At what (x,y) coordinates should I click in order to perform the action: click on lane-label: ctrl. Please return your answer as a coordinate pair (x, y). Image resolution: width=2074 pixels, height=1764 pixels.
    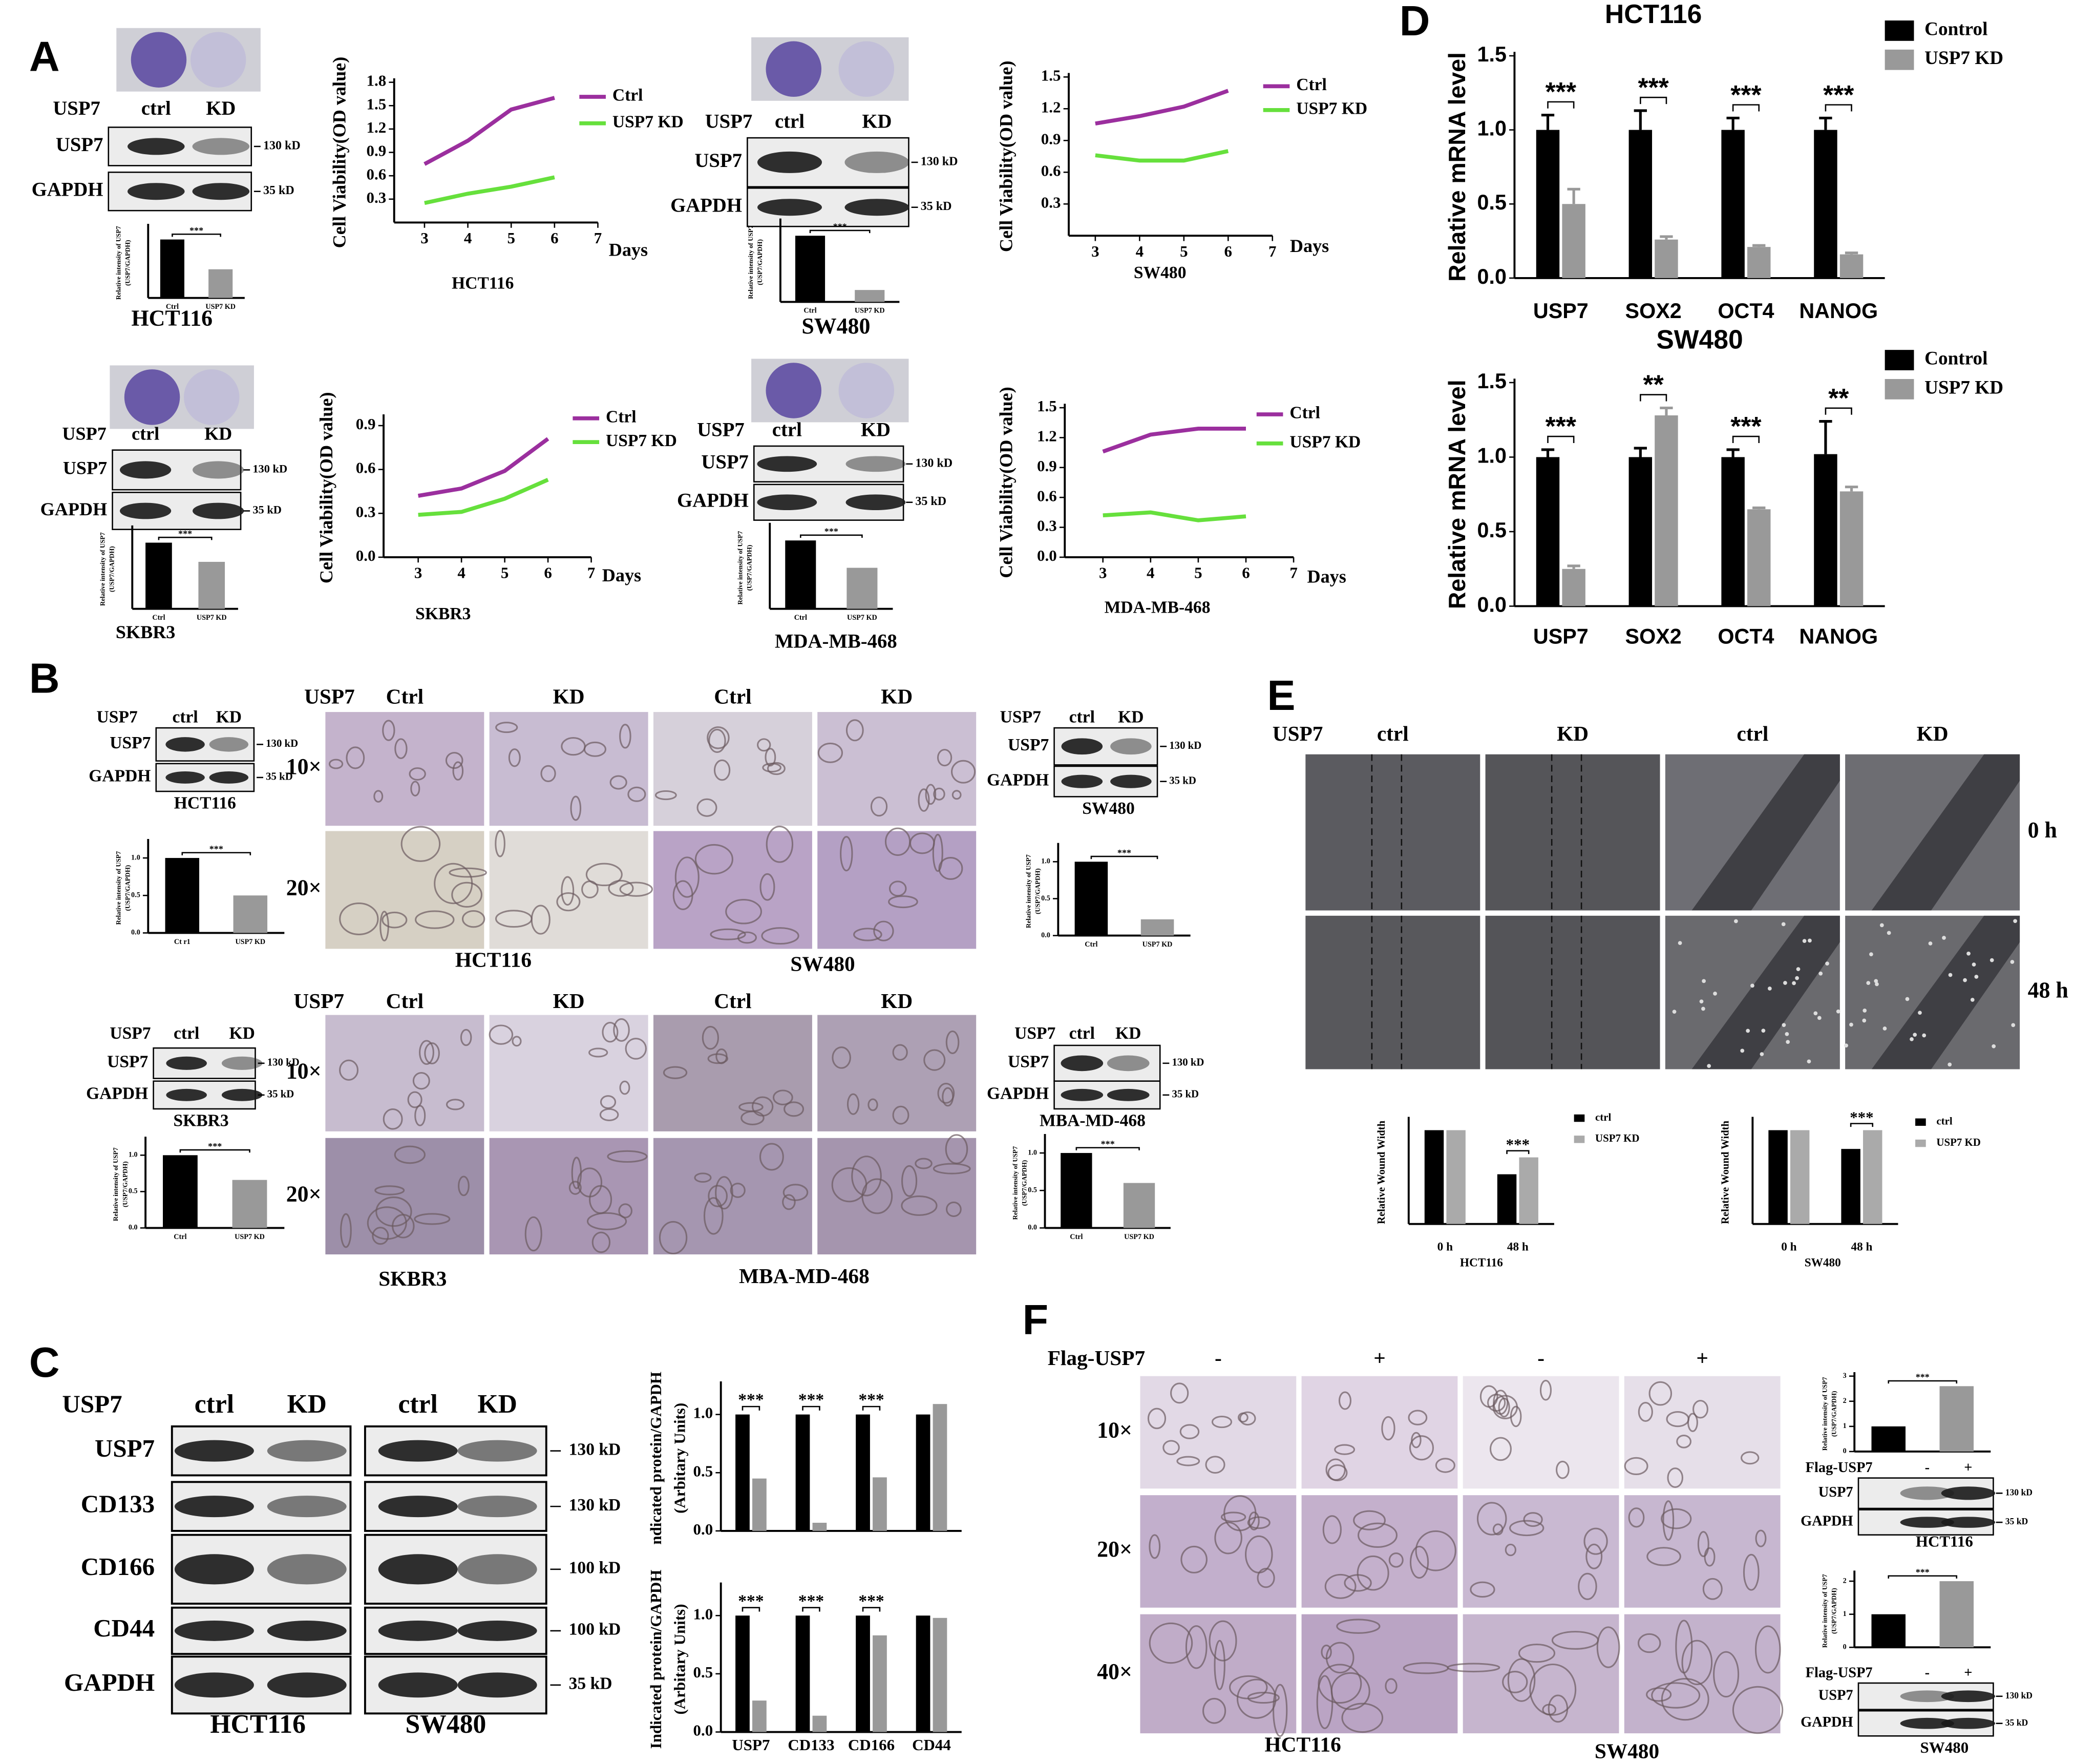
    Looking at the image, I should click on (214, 1404).